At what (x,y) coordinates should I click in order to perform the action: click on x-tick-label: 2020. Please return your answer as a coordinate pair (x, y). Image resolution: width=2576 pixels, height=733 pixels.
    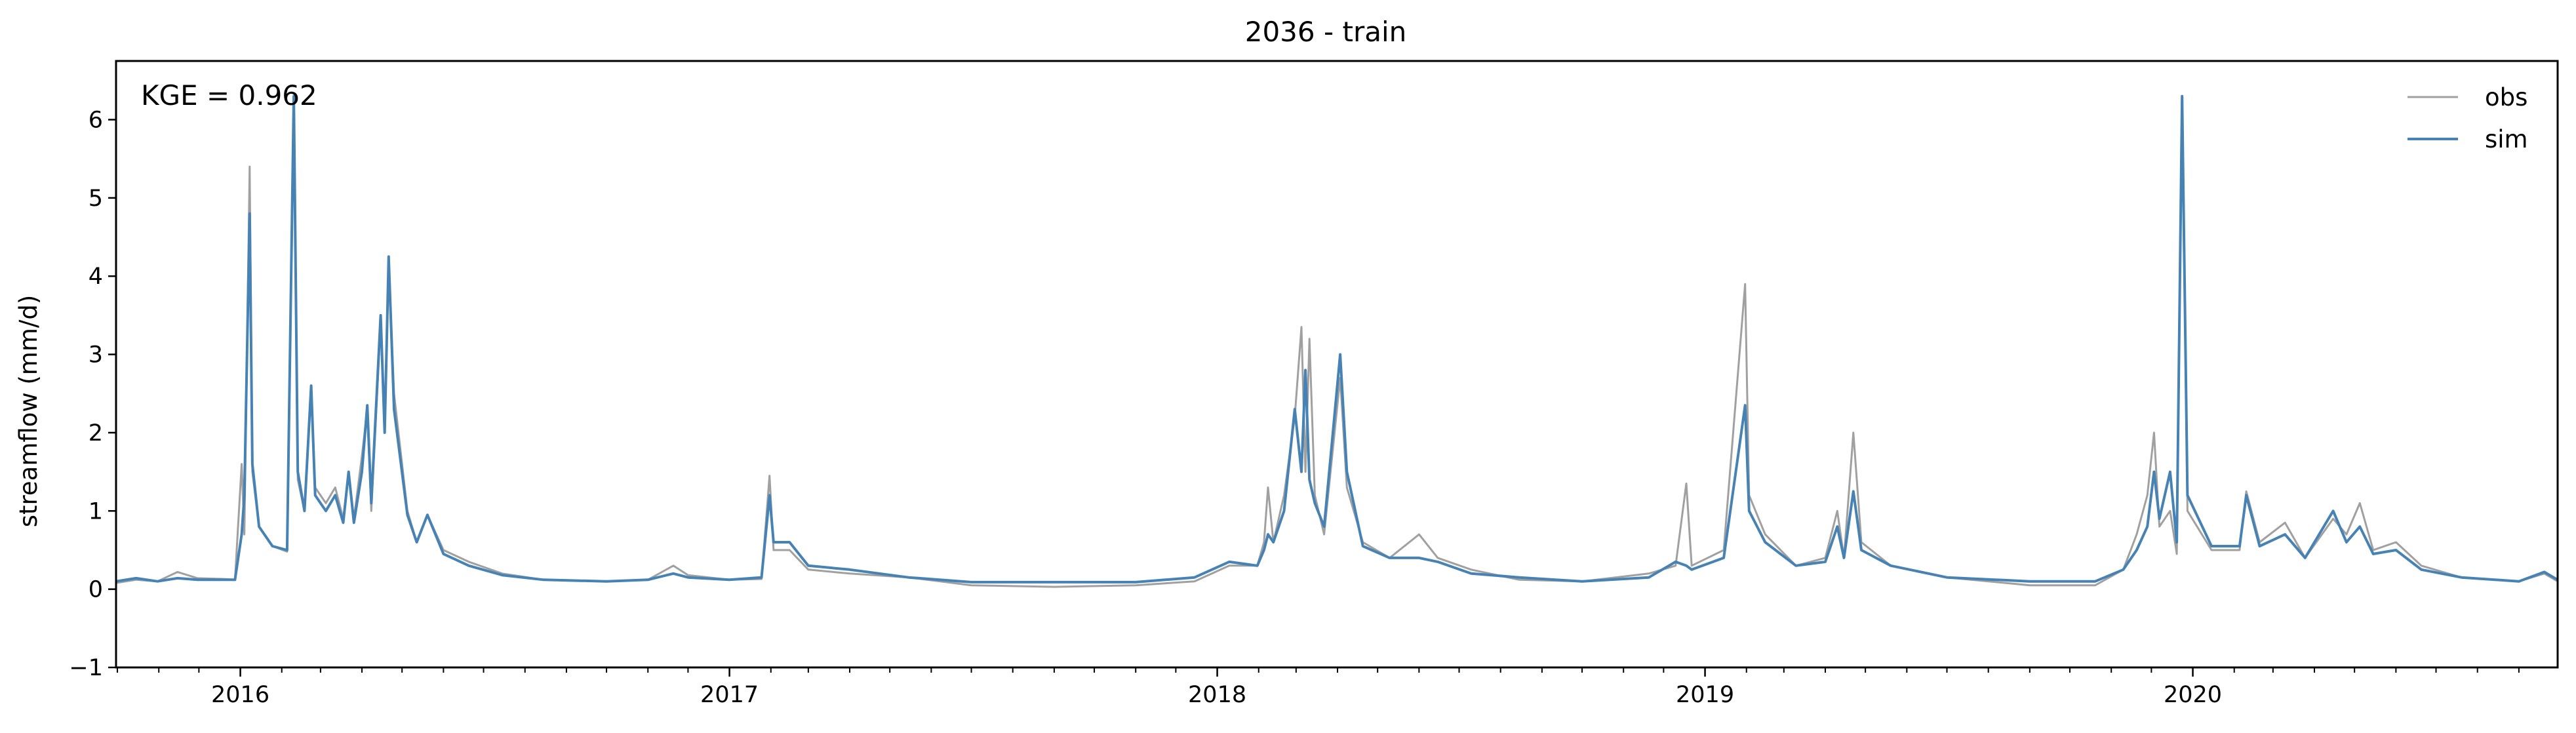
    Looking at the image, I should click on (2193, 695).